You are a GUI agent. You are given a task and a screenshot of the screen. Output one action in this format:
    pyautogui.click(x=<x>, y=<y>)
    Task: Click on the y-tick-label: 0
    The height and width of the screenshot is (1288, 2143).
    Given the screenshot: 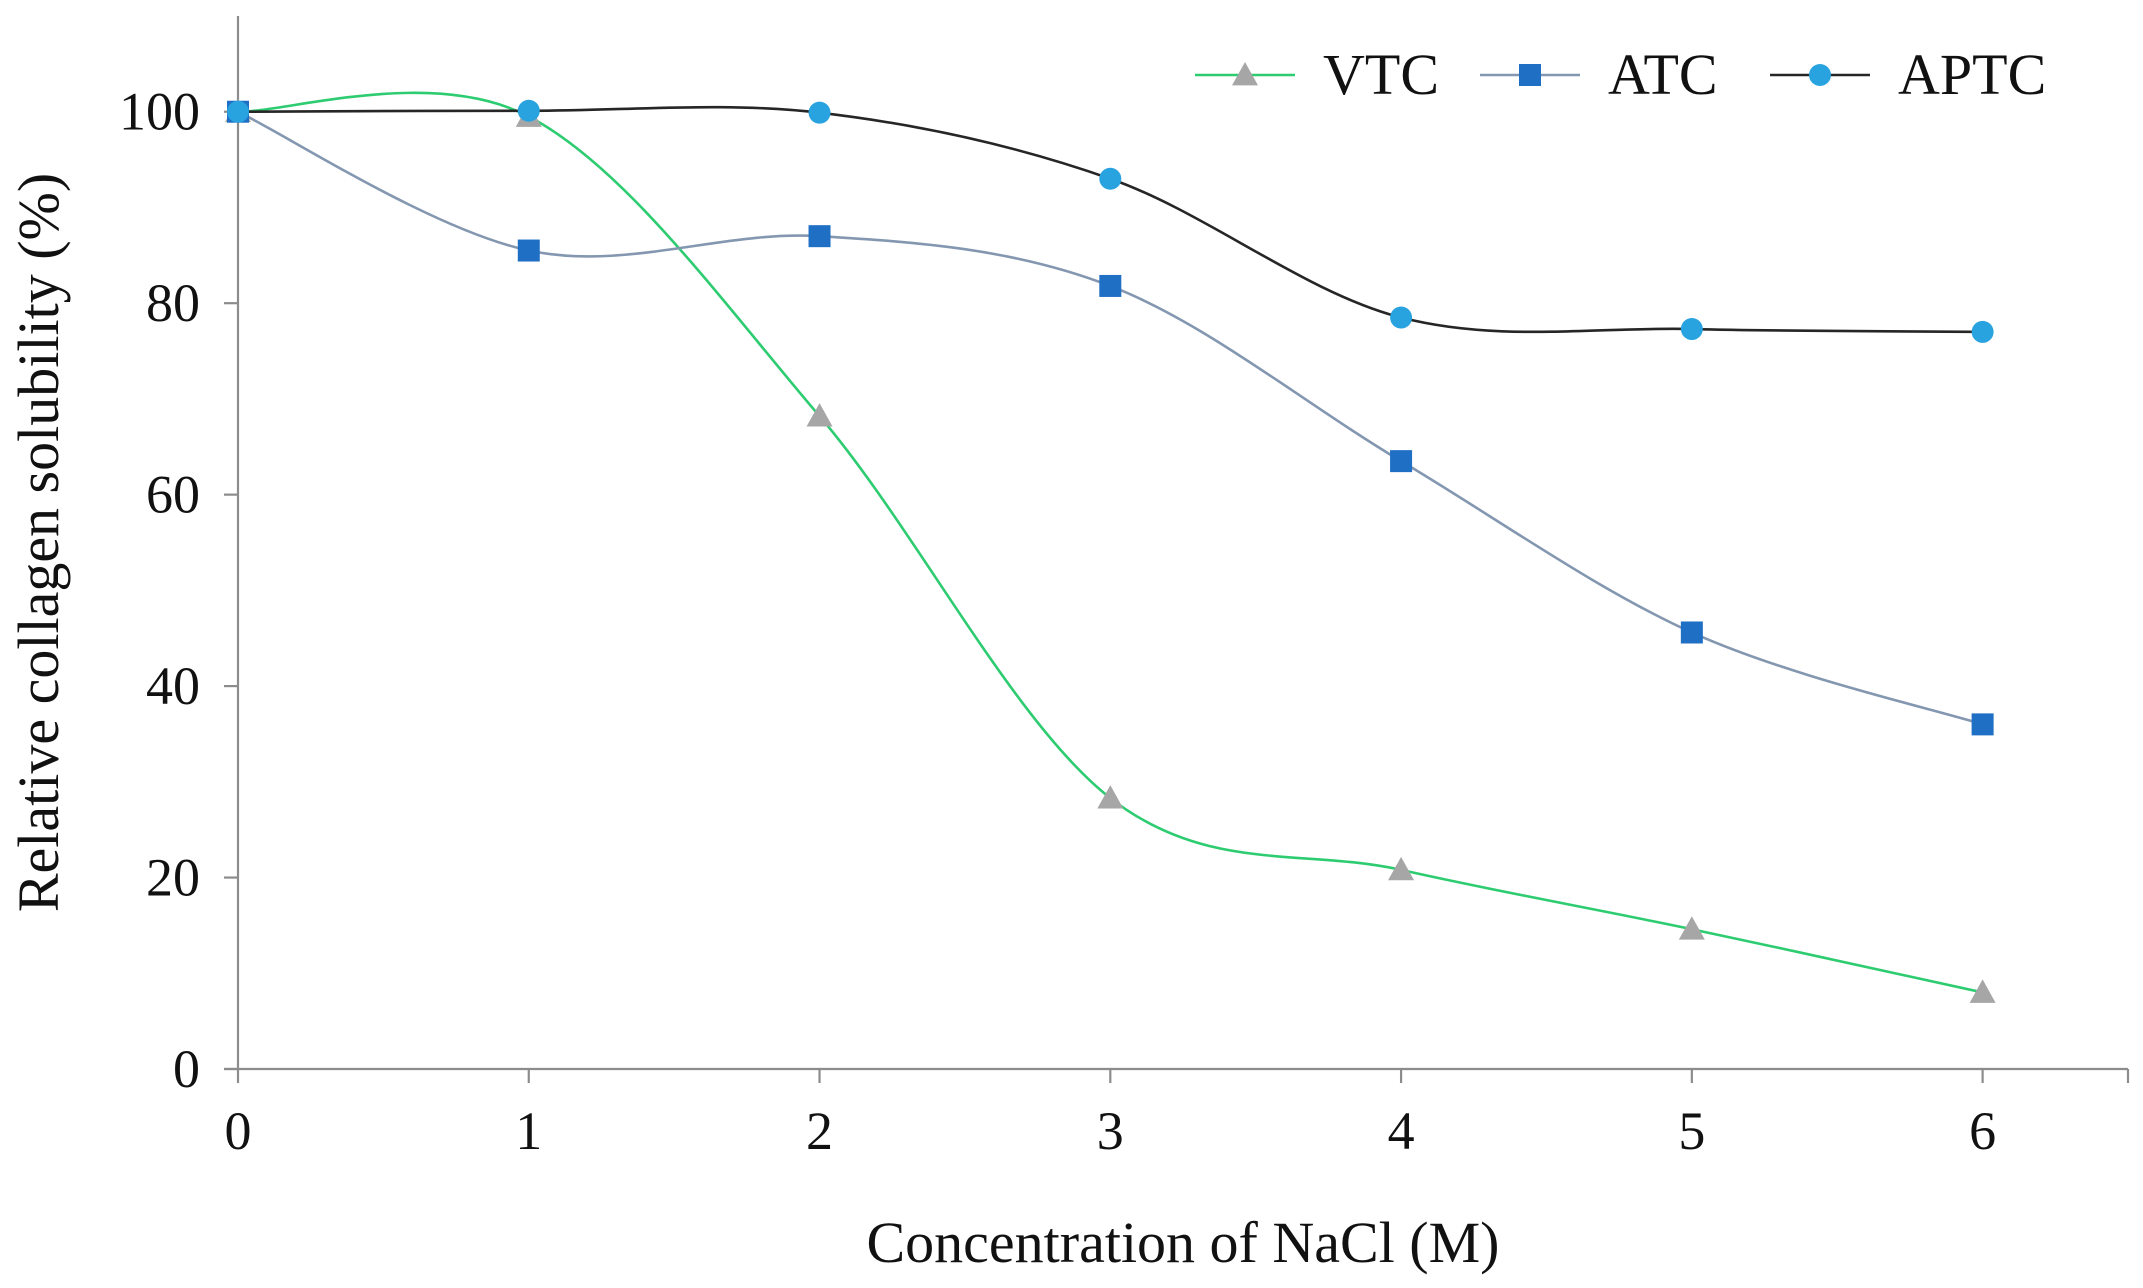 What is the action you would take?
    pyautogui.click(x=186, y=1069)
    